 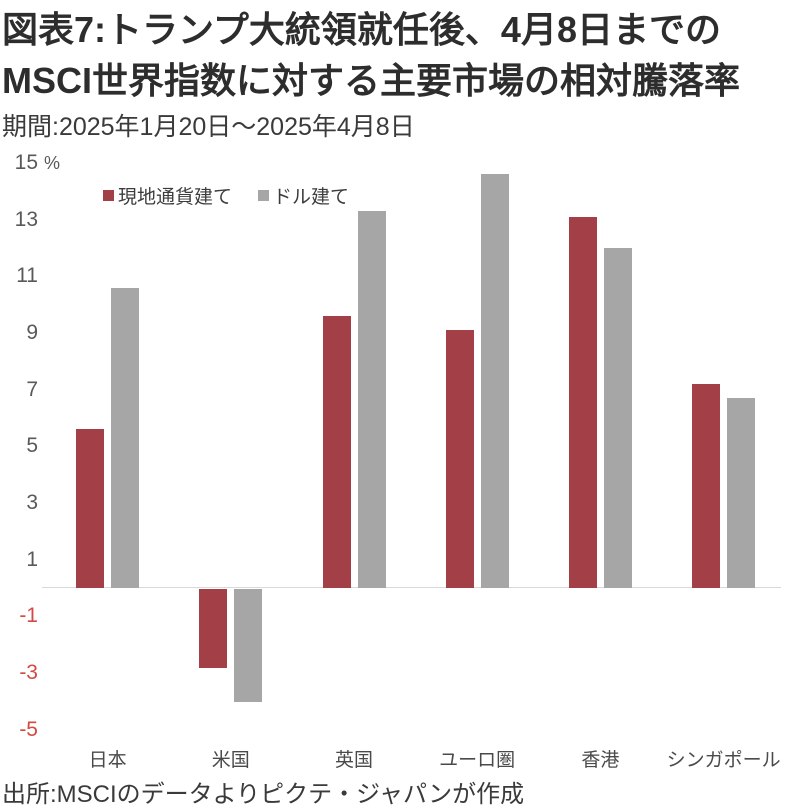 What do you see at coordinates (494, 381) in the screenshot?
I see `bar-ユーロ圏-ドル建て` at bounding box center [494, 381].